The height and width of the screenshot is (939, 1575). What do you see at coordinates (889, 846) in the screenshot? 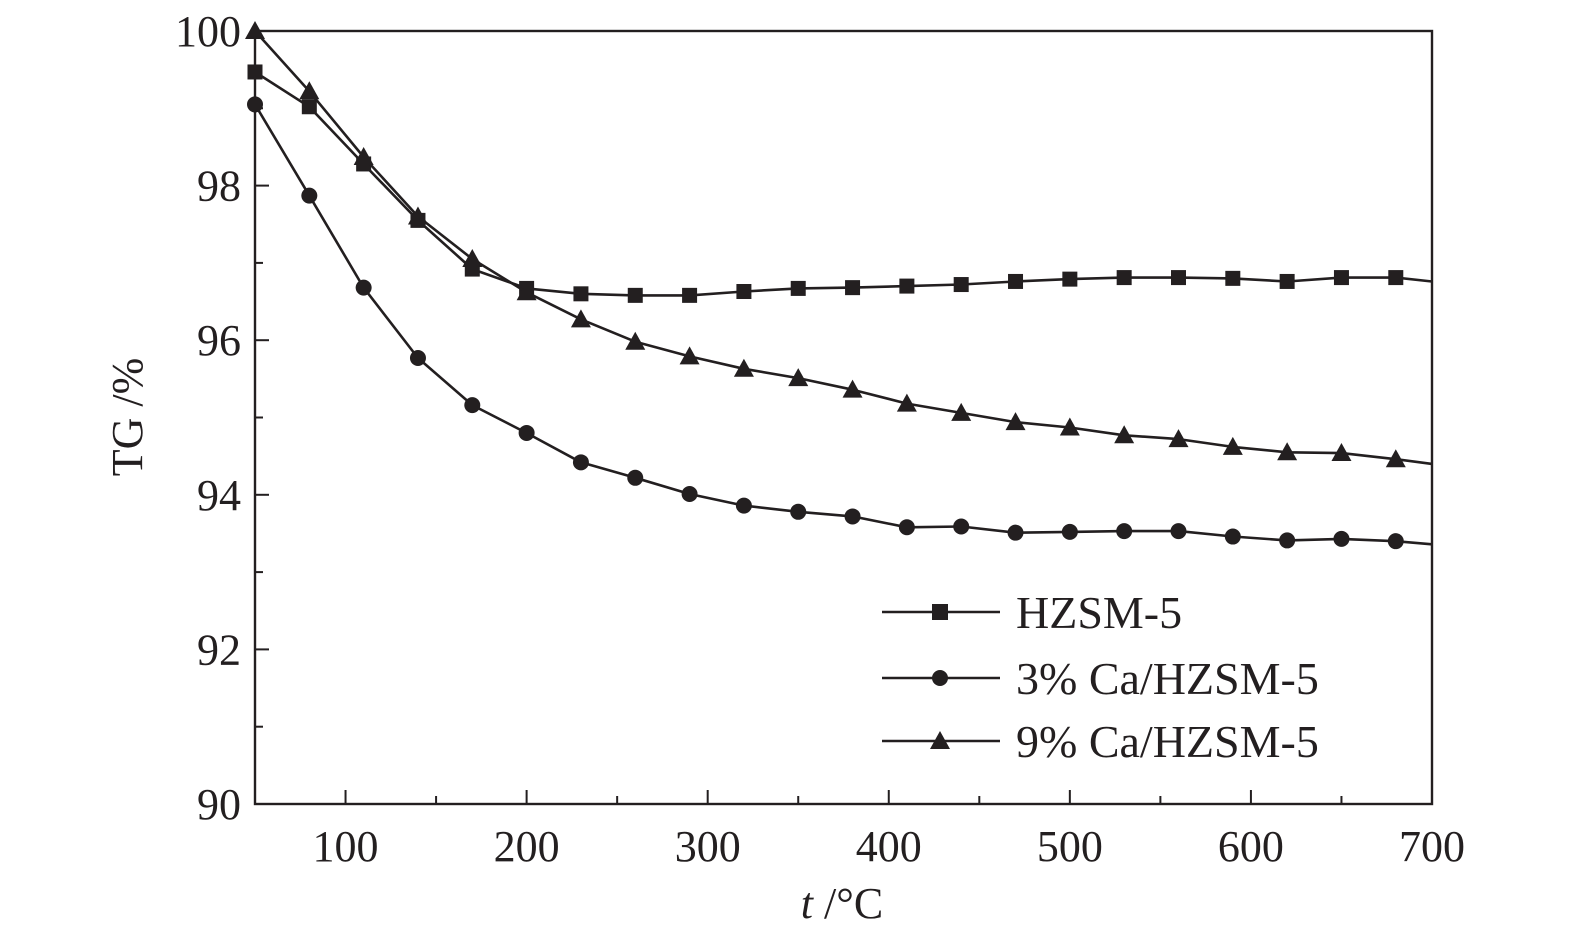
I see `x-tick-label: 400` at bounding box center [889, 846].